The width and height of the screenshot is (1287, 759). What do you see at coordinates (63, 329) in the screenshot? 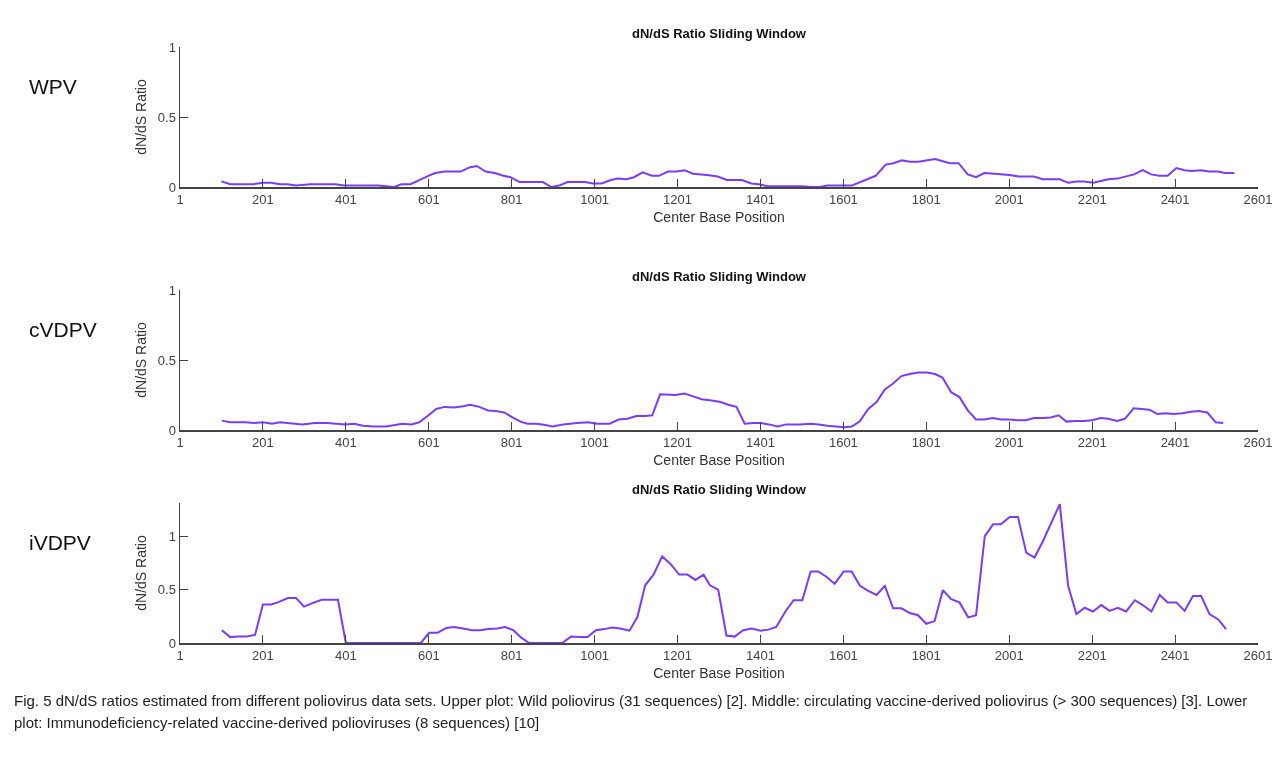
I see `text: cVDPV` at bounding box center [63, 329].